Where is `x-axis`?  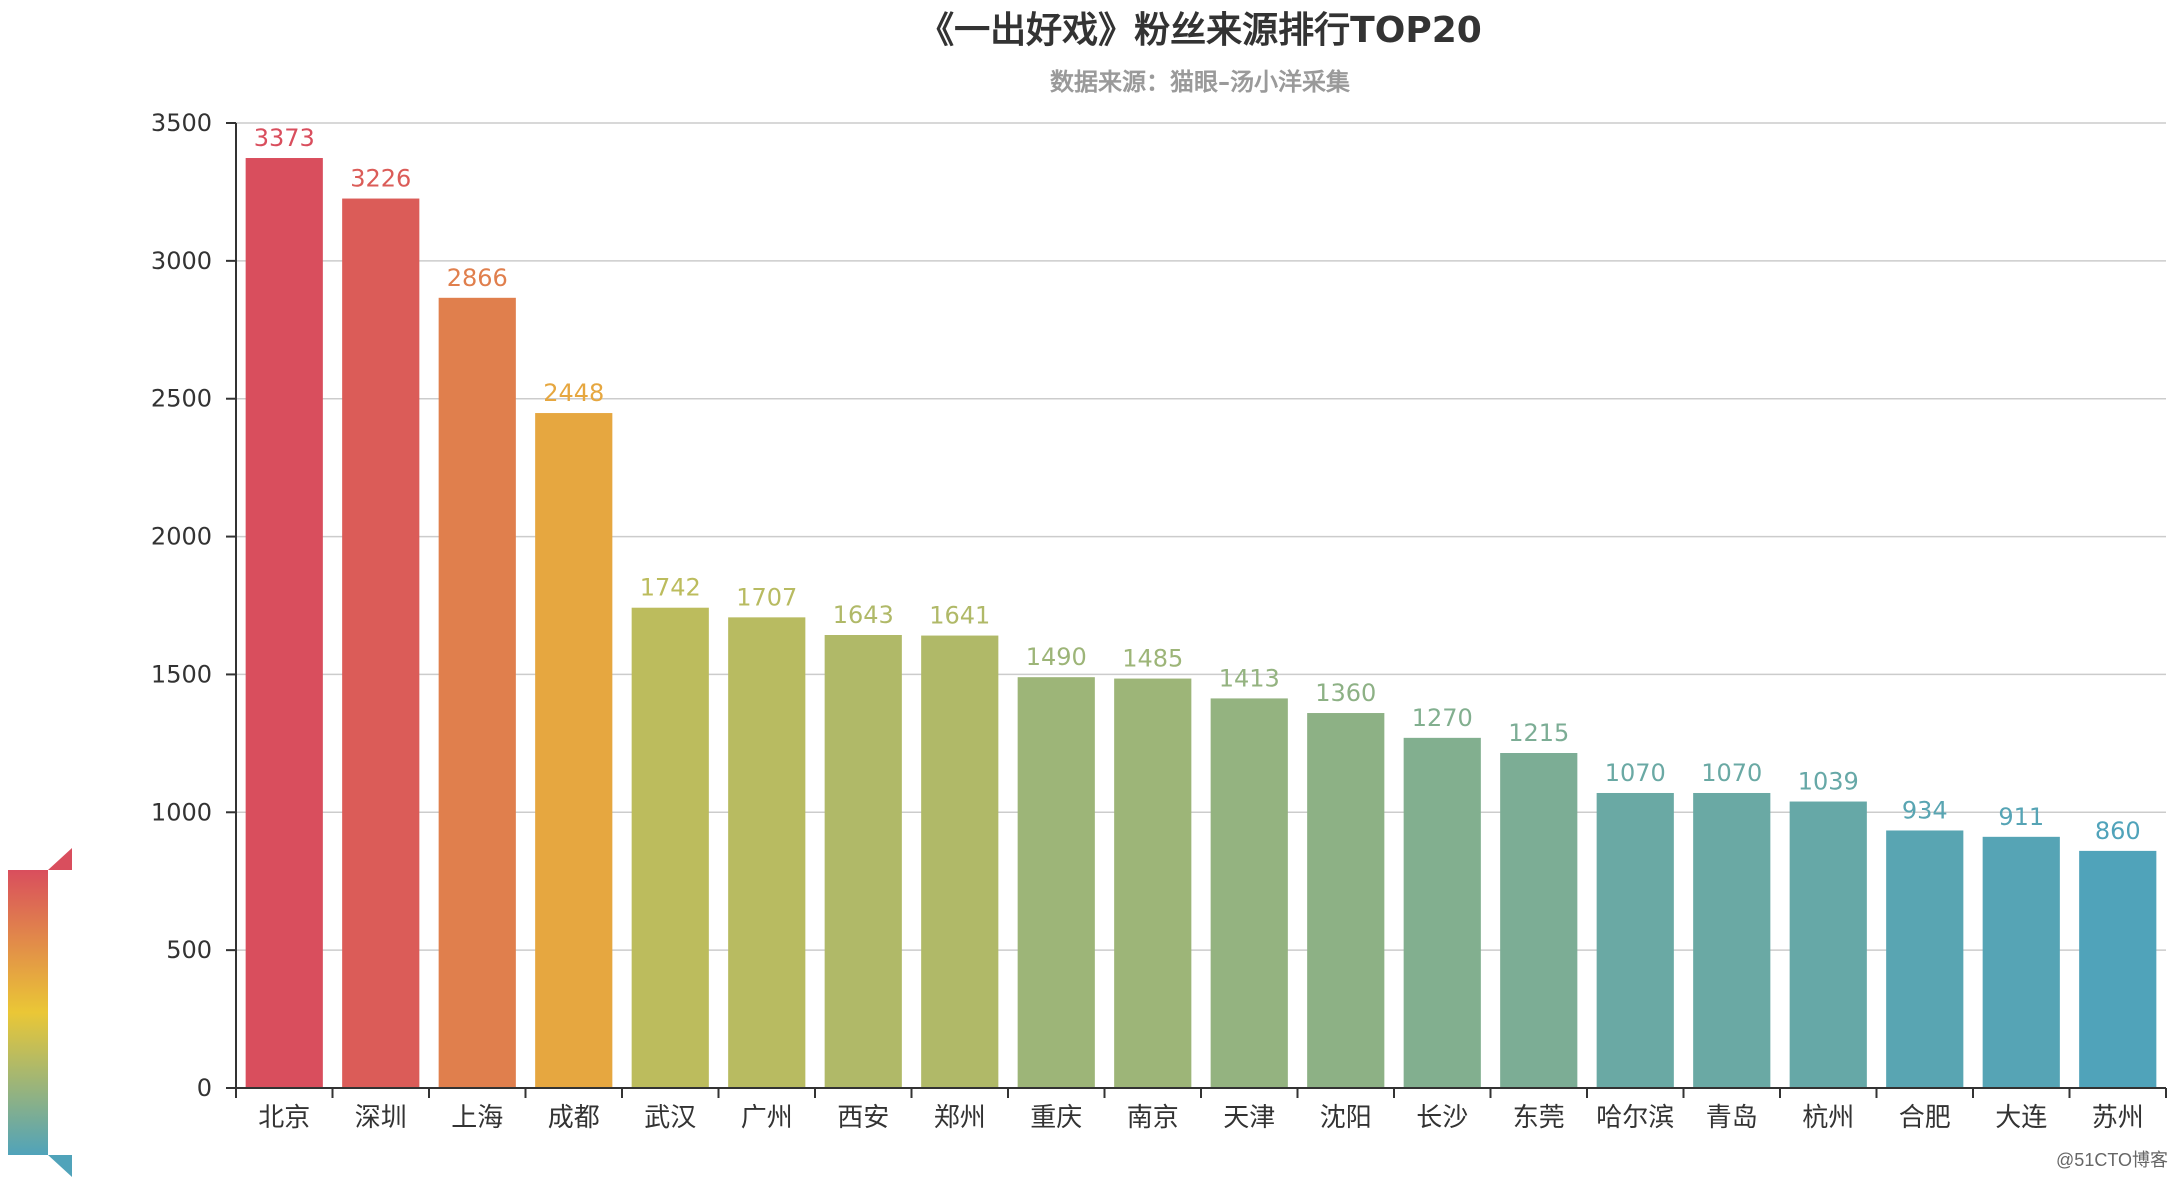
x-axis is located at coordinates (1201, 1092).